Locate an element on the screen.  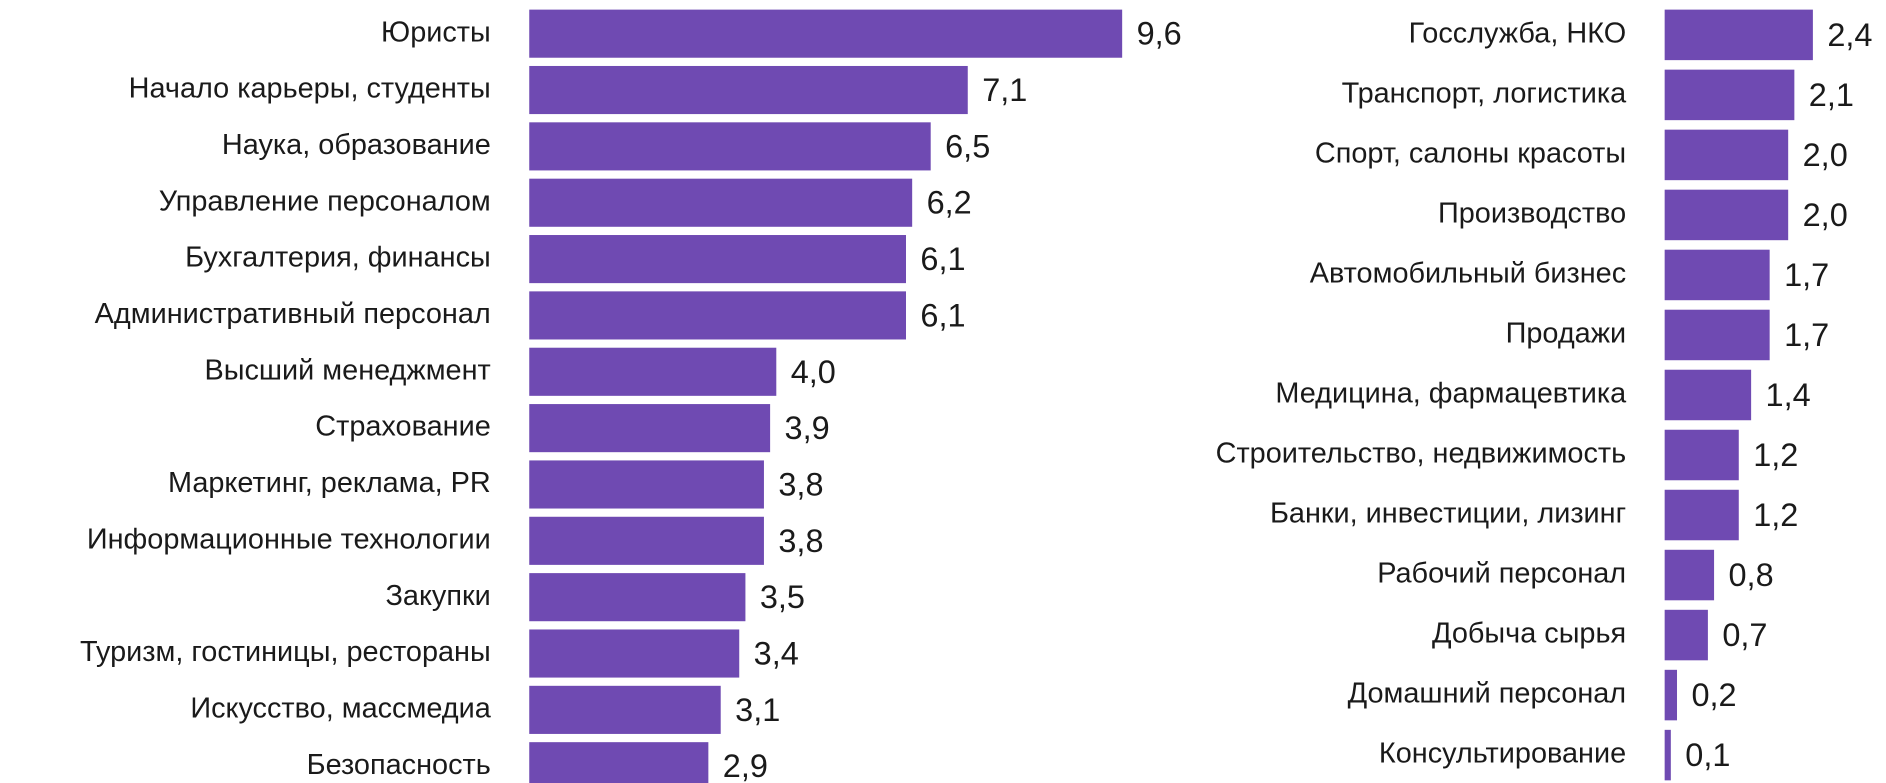
value-label: 3,1 is located at coordinates (757, 710).